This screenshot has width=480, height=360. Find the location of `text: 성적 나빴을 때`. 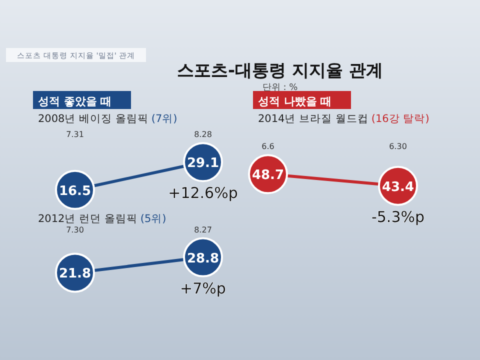

text: 성적 나빴을 때 is located at coordinates (295, 101).